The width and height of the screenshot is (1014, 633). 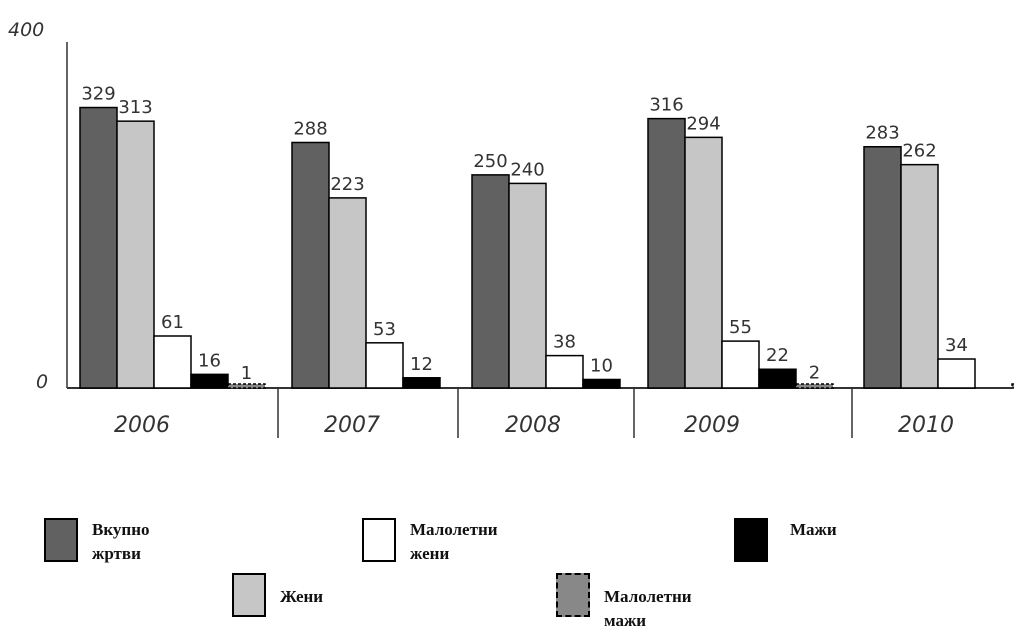 I want to click on legend-item-mazhi: Мажи, so click(x=785, y=540).